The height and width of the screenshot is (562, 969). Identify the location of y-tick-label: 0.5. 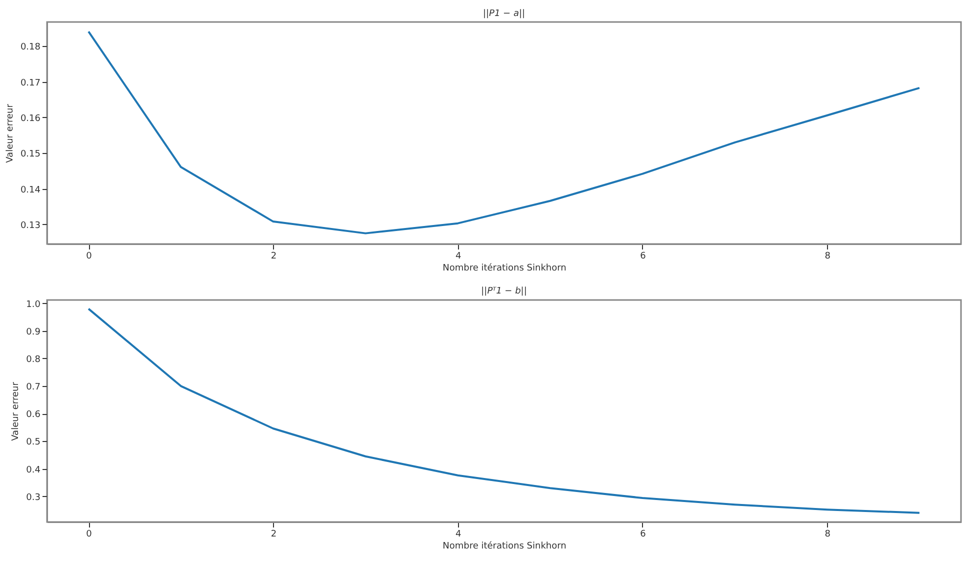
(33, 443).